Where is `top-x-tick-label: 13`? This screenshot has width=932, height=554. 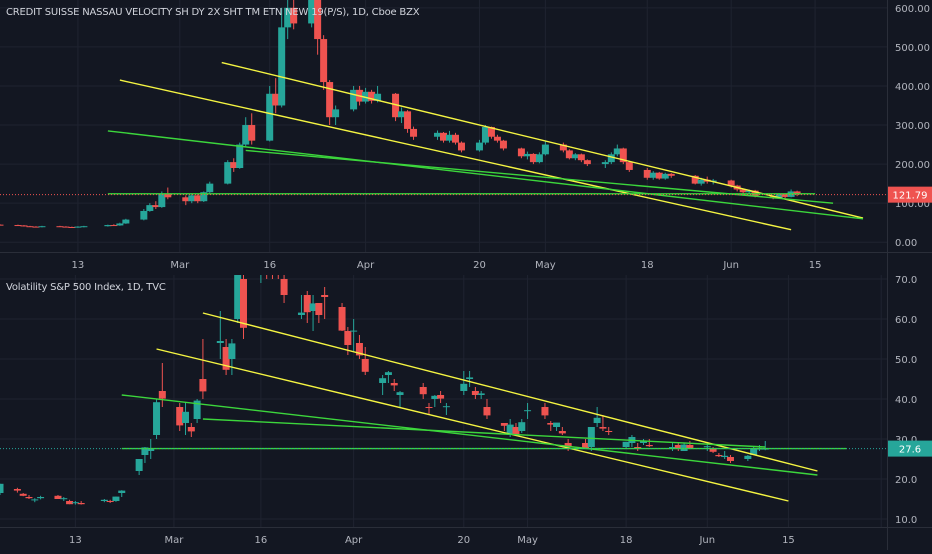 top-x-tick-label: 13 is located at coordinates (78, 265).